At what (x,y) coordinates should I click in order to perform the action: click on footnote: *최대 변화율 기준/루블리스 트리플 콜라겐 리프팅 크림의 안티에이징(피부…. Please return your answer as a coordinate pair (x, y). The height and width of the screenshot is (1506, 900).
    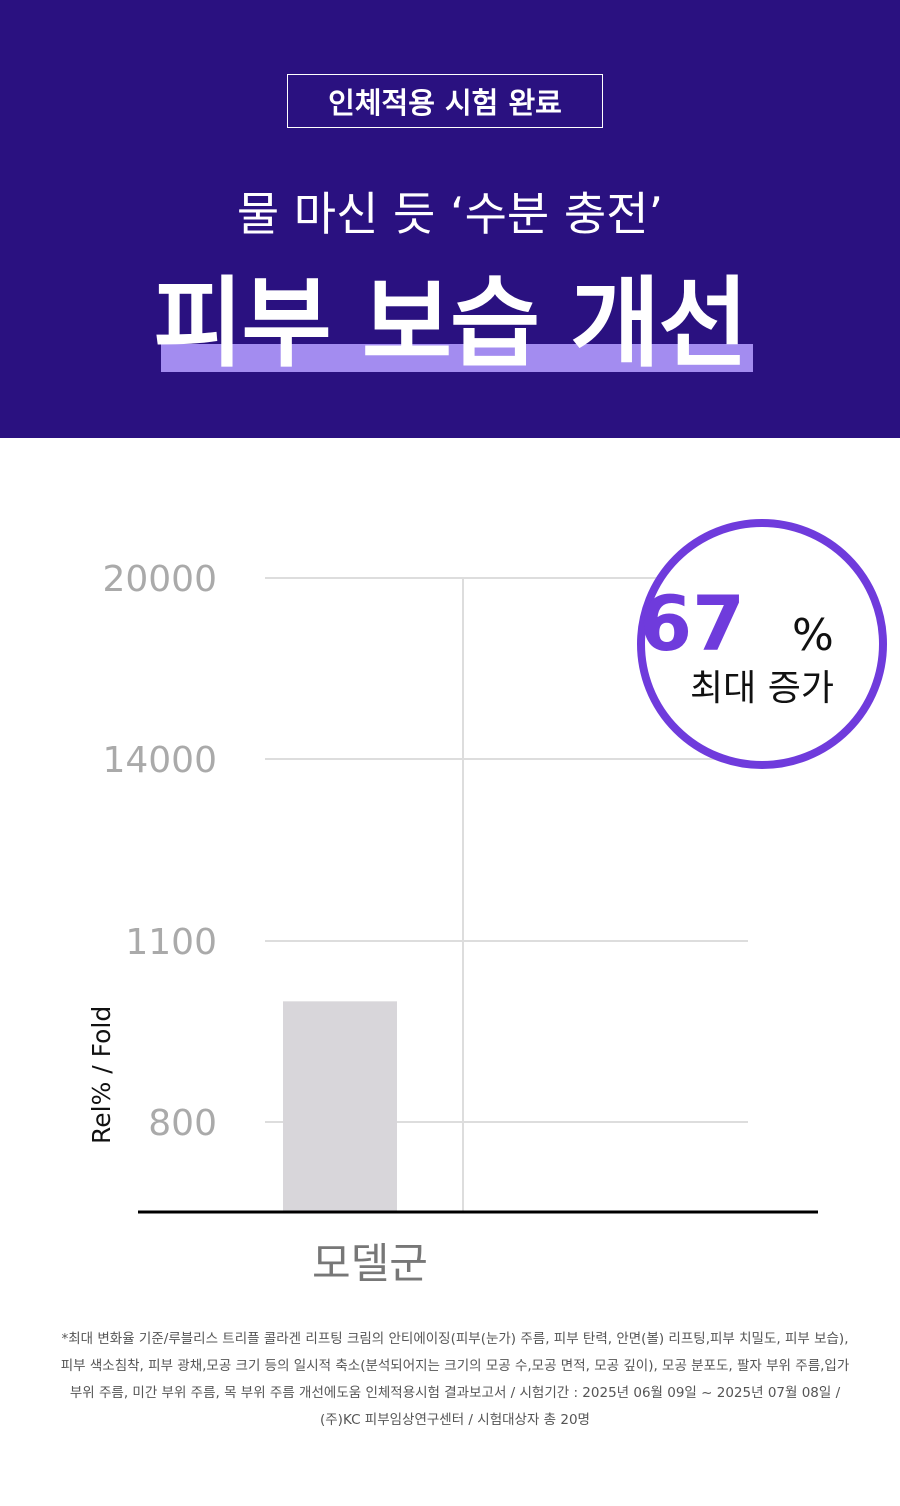
    Looking at the image, I should click on (455, 1379).